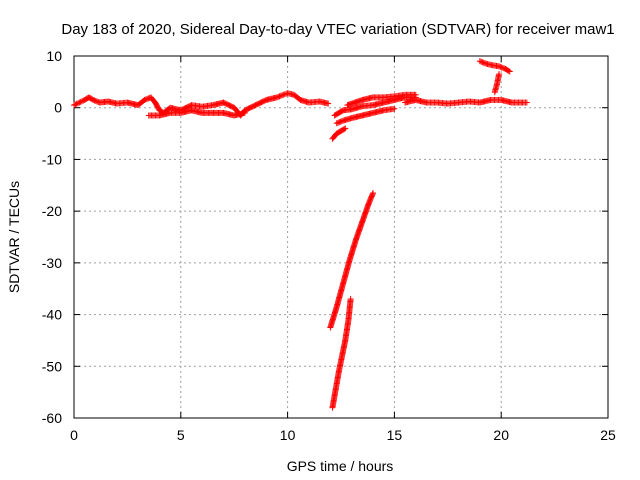  What do you see at coordinates (608, 435) in the screenshot?
I see `x-tick-label: 25` at bounding box center [608, 435].